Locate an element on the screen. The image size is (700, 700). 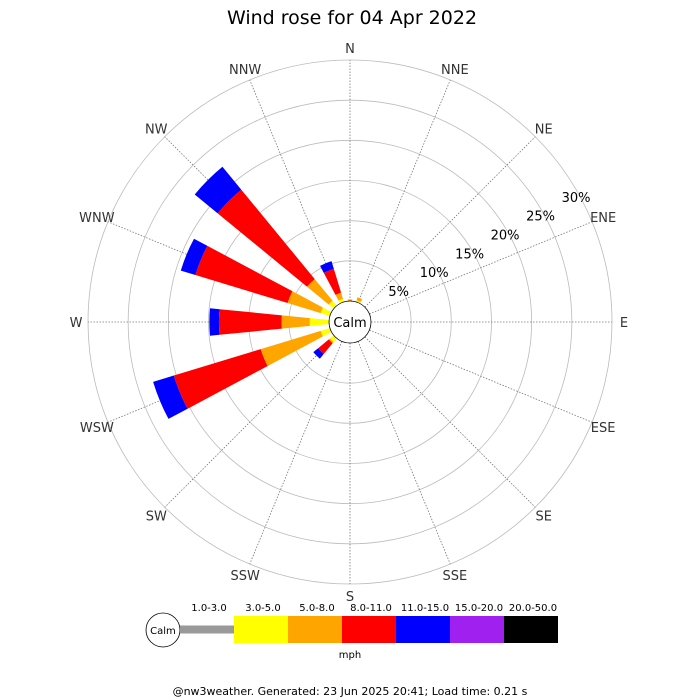
ring-labels: 5% 10% 15% 20% 25% 30% is located at coordinates (489, 245).